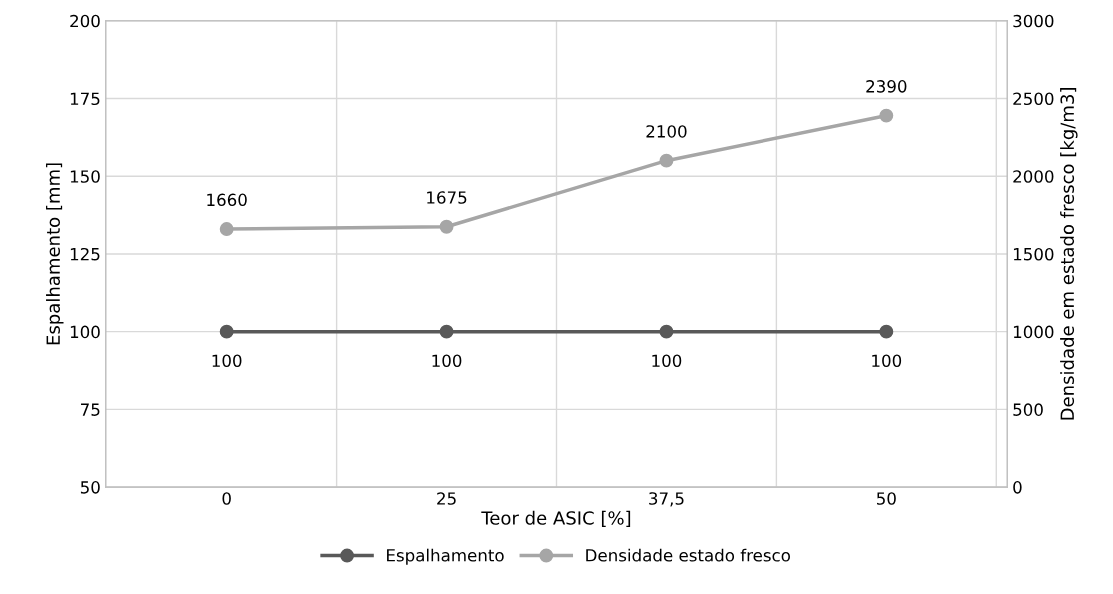 Image resolution: width=1113 pixels, height=594 pixels. What do you see at coordinates (226, 498) in the screenshot?
I see `x-tick-label: 0` at bounding box center [226, 498].